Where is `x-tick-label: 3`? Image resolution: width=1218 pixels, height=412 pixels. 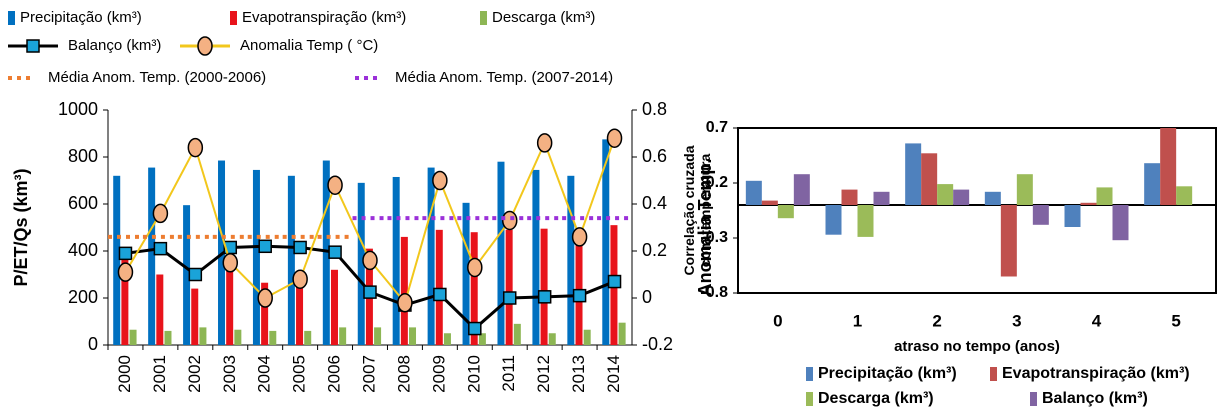
x-tick-label: 3 is located at coordinates (1016, 320).